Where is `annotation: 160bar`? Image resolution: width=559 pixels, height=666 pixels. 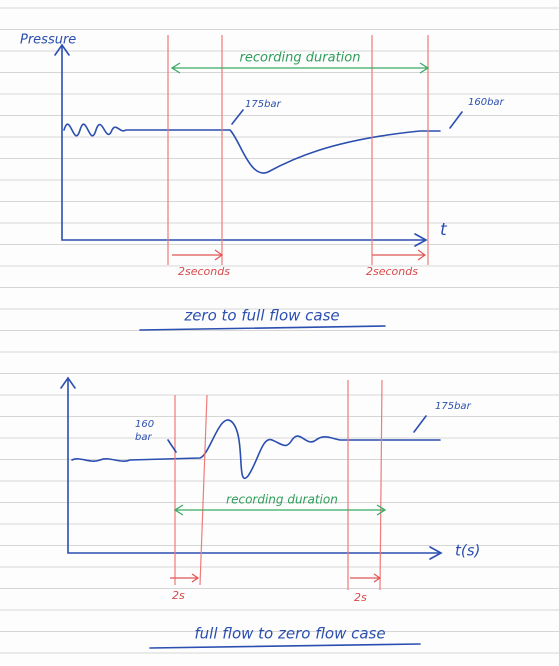 annotation: 160bar is located at coordinates (486, 102).